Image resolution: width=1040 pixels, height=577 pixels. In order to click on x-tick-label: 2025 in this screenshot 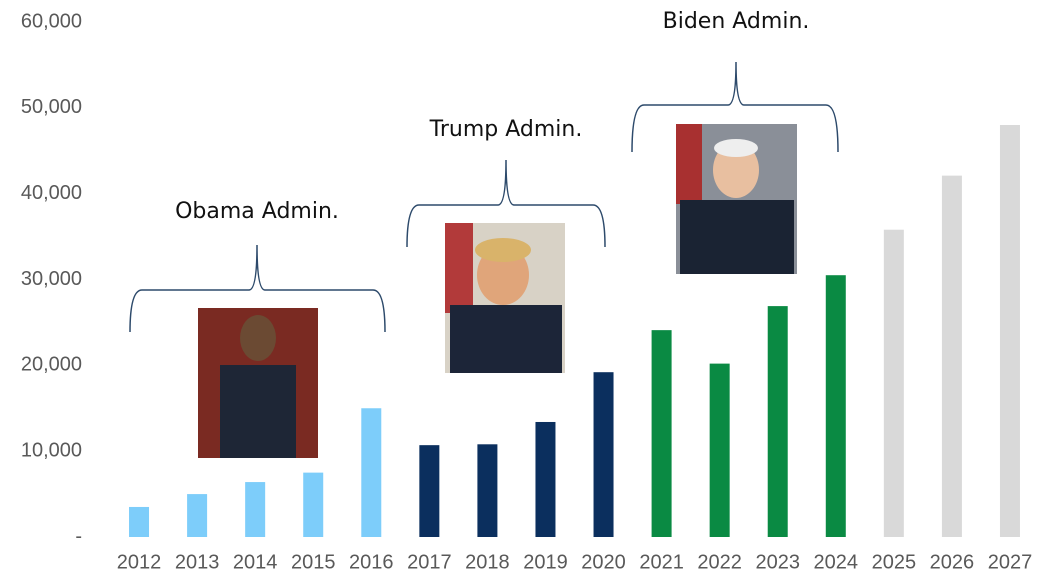, I will do `click(894, 562)`.